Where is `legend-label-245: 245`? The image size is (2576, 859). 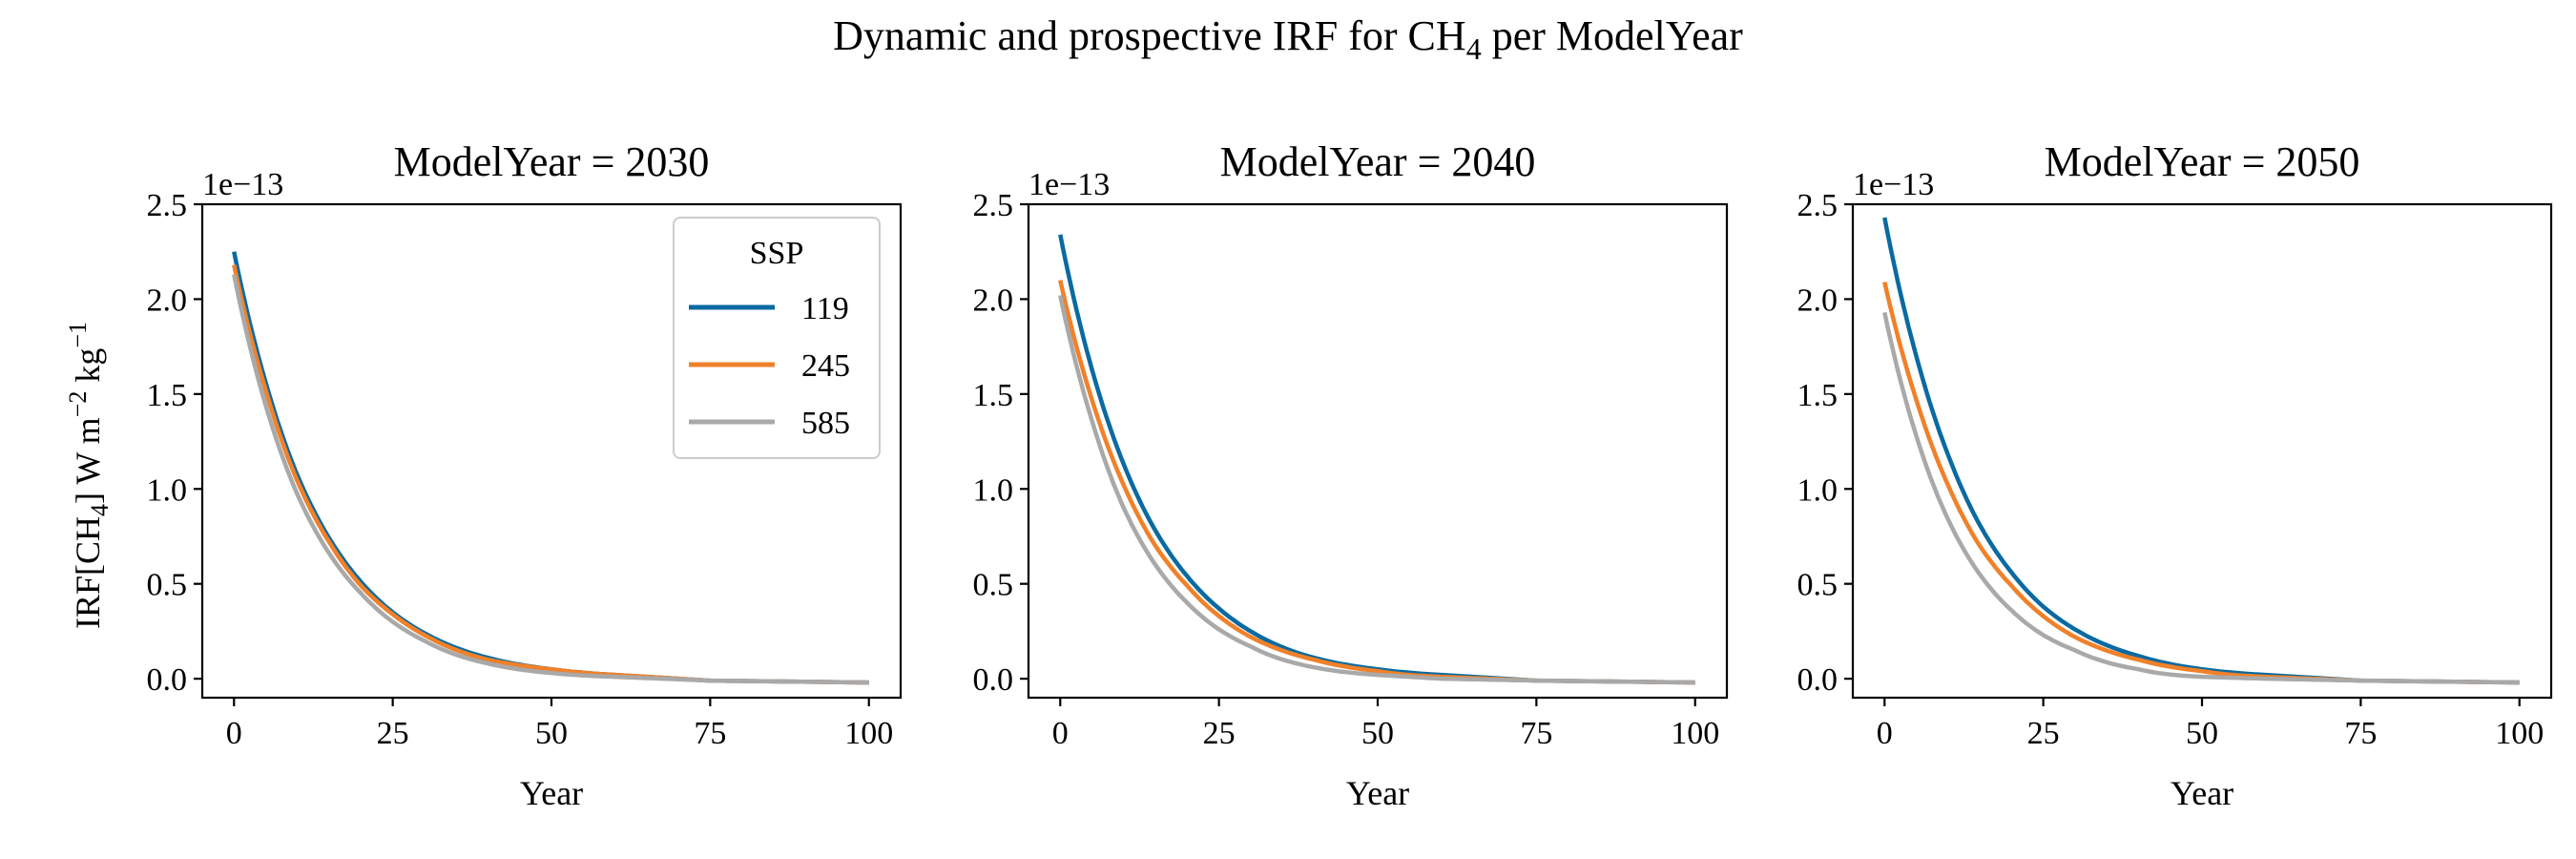 legend-label-245: 245 is located at coordinates (825, 366).